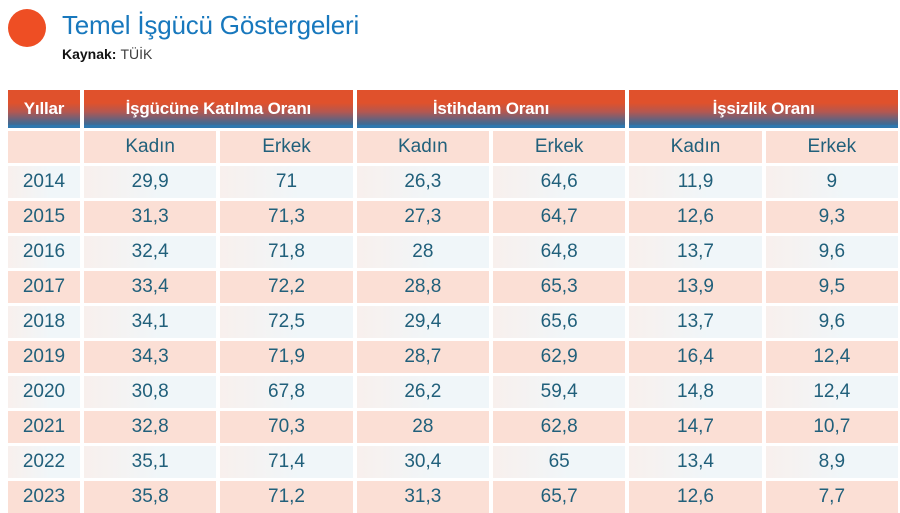  I want to click on value-cell: 35,1, so click(150, 462).